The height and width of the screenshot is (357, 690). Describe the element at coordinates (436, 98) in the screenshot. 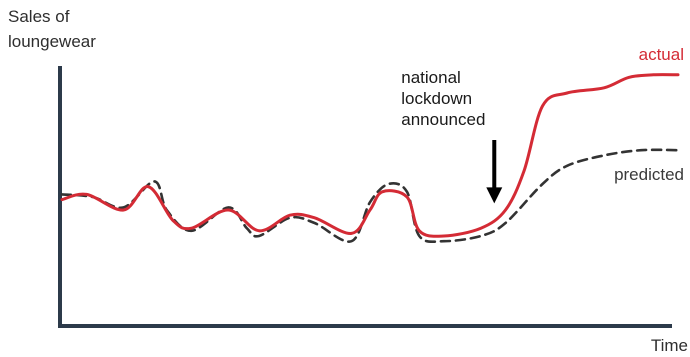

I see `annotation-line-1: lockdown` at that location.